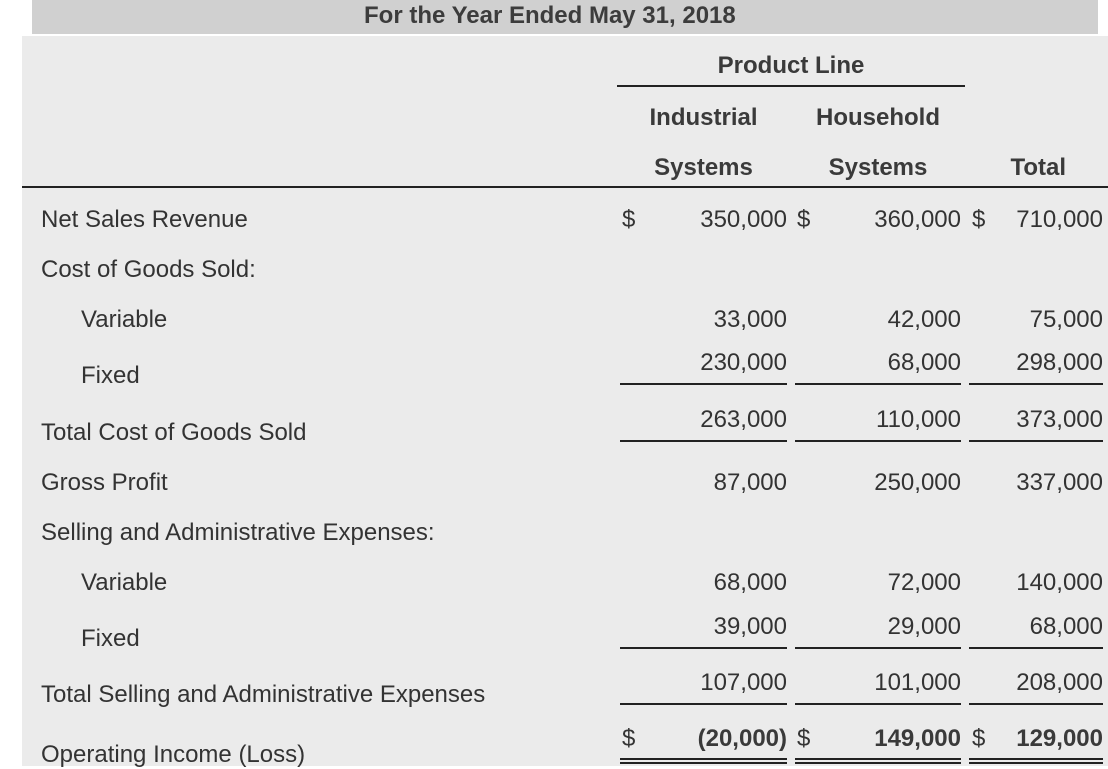 Image resolution: width=1108 pixels, height=769 pixels. What do you see at coordinates (917, 219) in the screenshot?
I see `net-sales-household: 360,000` at bounding box center [917, 219].